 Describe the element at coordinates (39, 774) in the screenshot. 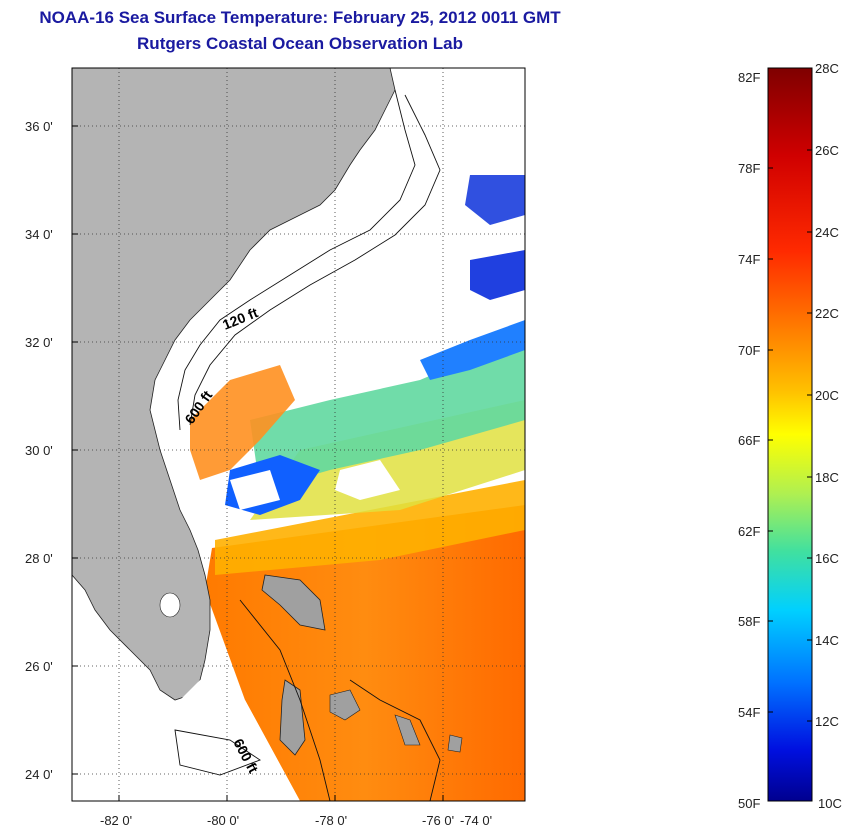

I see `lat-tick-24: 24 0'` at that location.